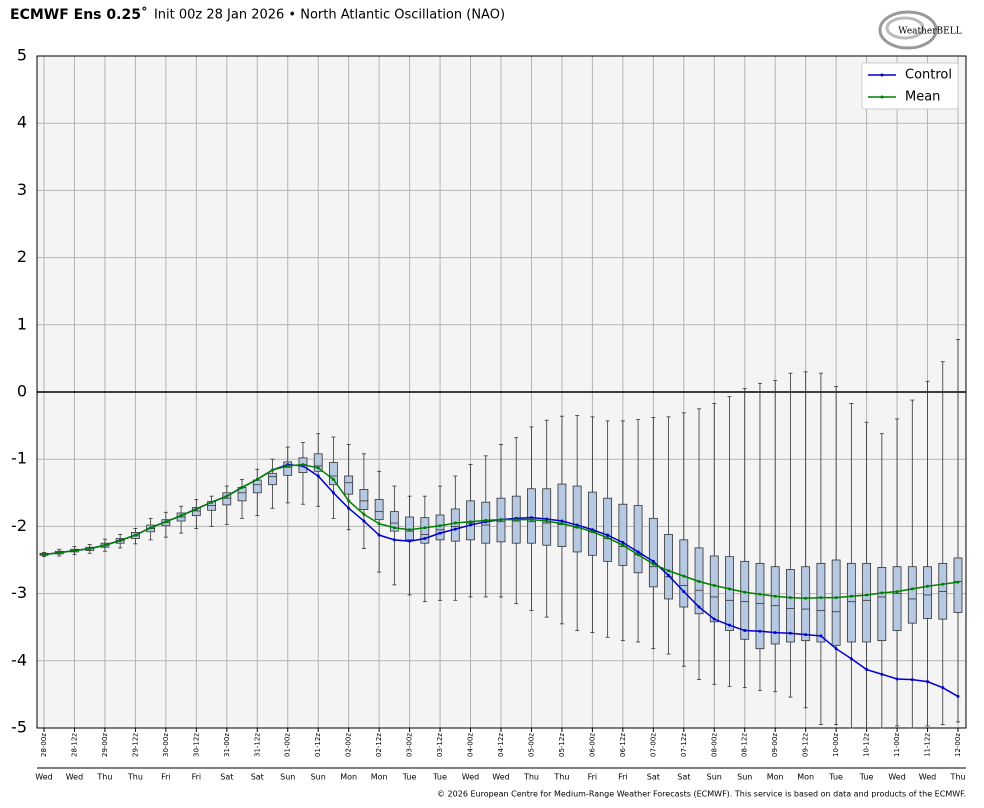 This screenshot has width=984, height=808. What do you see at coordinates (74, 745) in the screenshot?
I see `x-tick-label: 28-12z` at bounding box center [74, 745].